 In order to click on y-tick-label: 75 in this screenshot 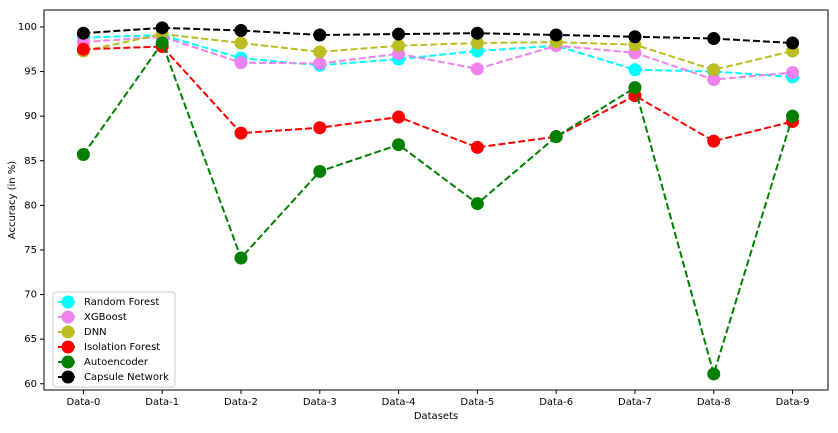, I will do `click(30, 250)`.